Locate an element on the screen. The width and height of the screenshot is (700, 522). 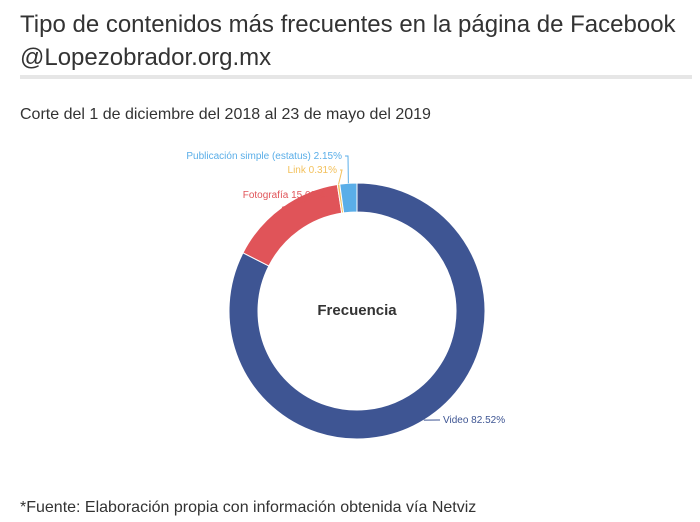
title-divider is located at coordinates (356, 77).